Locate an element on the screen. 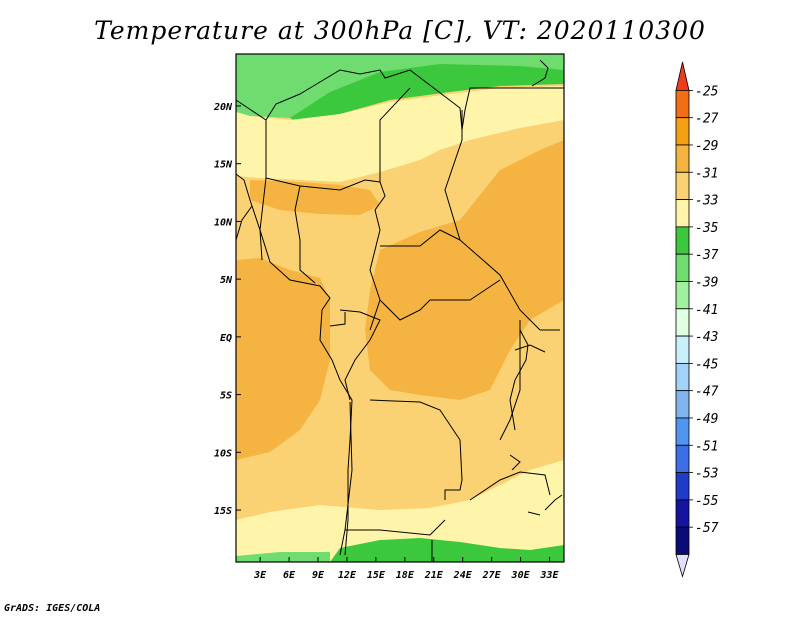  legend-label: -41 is located at coordinates (706, 310).